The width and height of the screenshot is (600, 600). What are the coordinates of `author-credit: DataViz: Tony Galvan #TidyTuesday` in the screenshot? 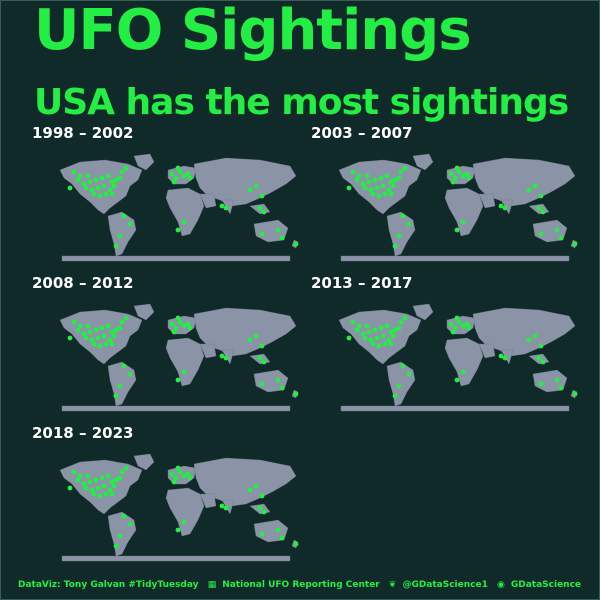 It's located at (108, 585).